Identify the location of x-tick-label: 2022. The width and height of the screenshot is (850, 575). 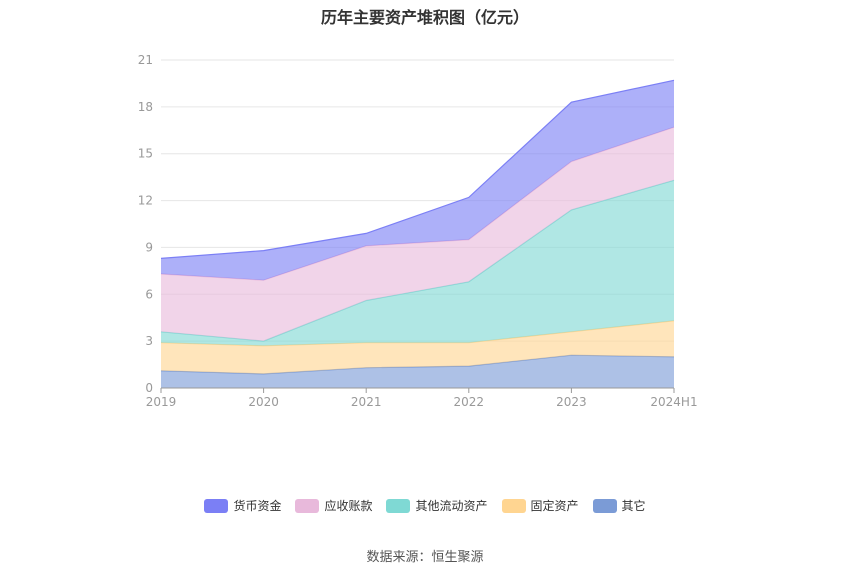
(469, 402).